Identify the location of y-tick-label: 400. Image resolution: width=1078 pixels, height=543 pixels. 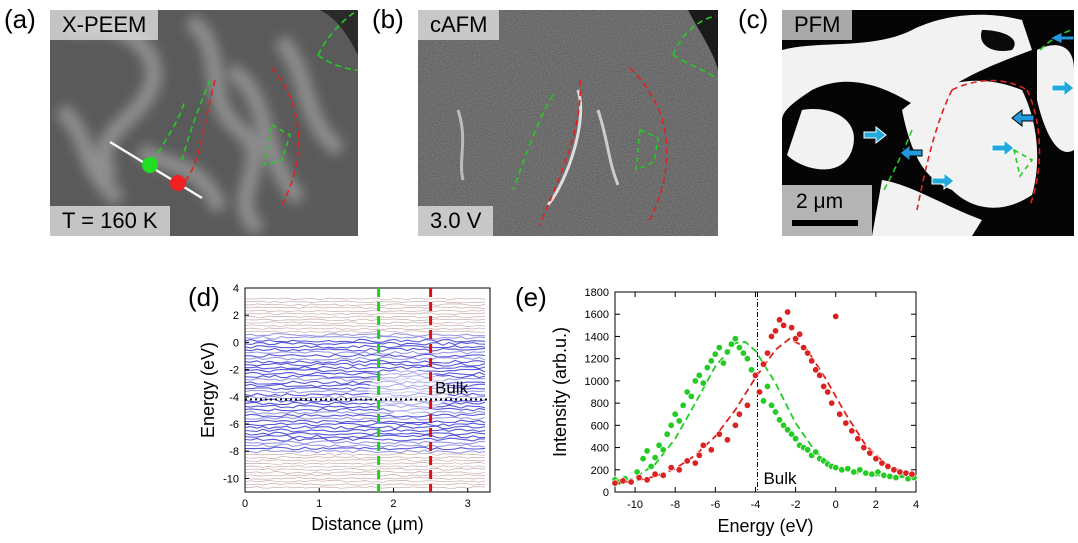
(600, 449).